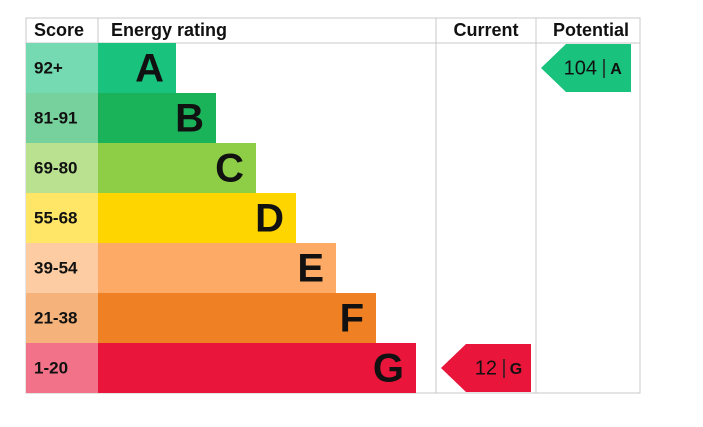 The height and width of the screenshot is (427, 703). I want to click on score-range: 92+, so click(48, 67).